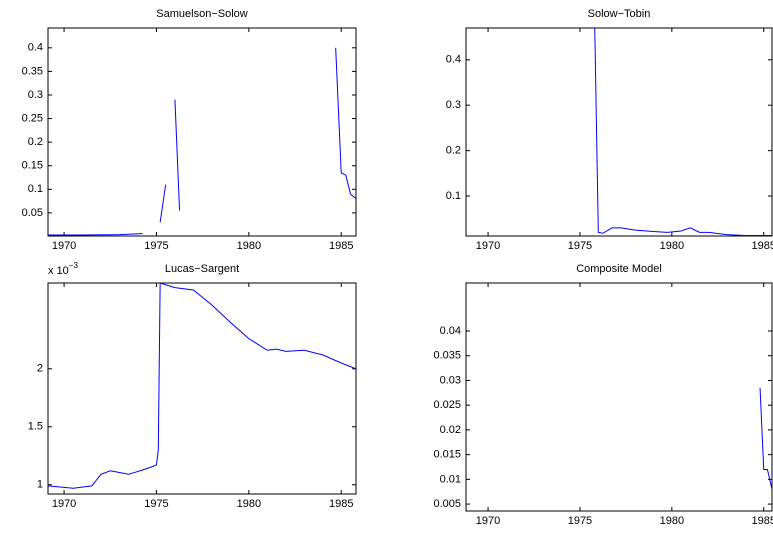  I want to click on subplot-title: Samuelson−Solow, so click(201, 14).